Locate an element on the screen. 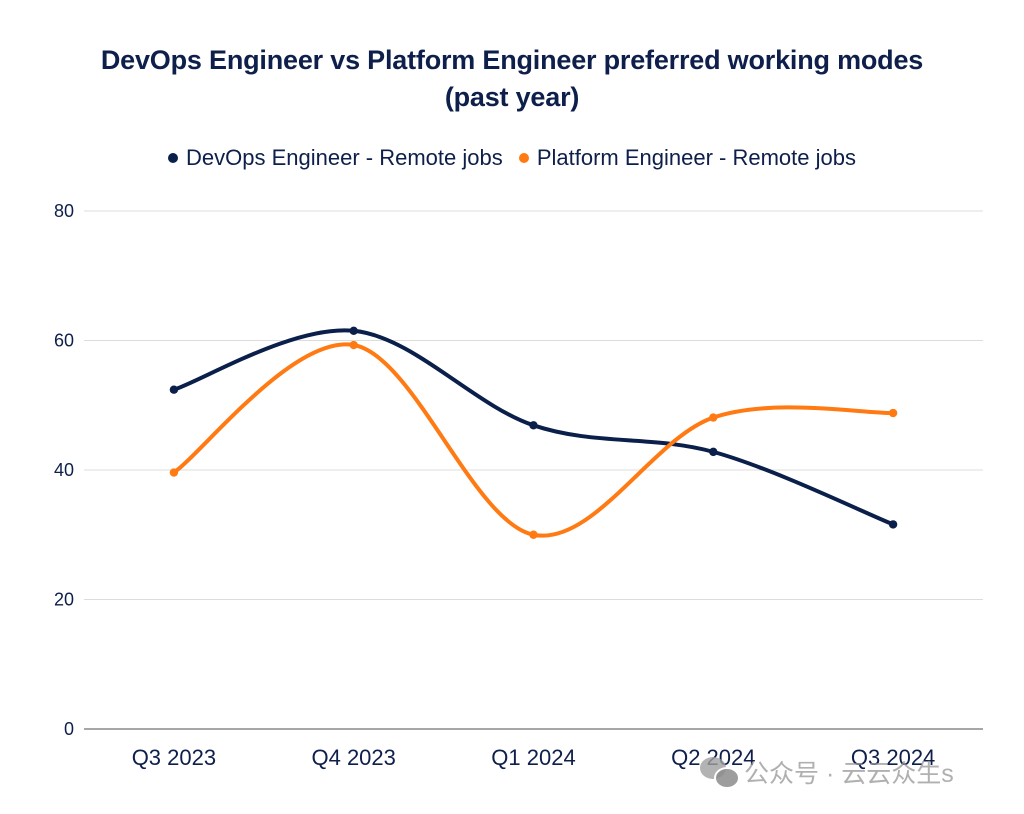 The image size is (1024, 814). legend-item-platform: Platform Engineer - Remote jobs is located at coordinates (687, 158).